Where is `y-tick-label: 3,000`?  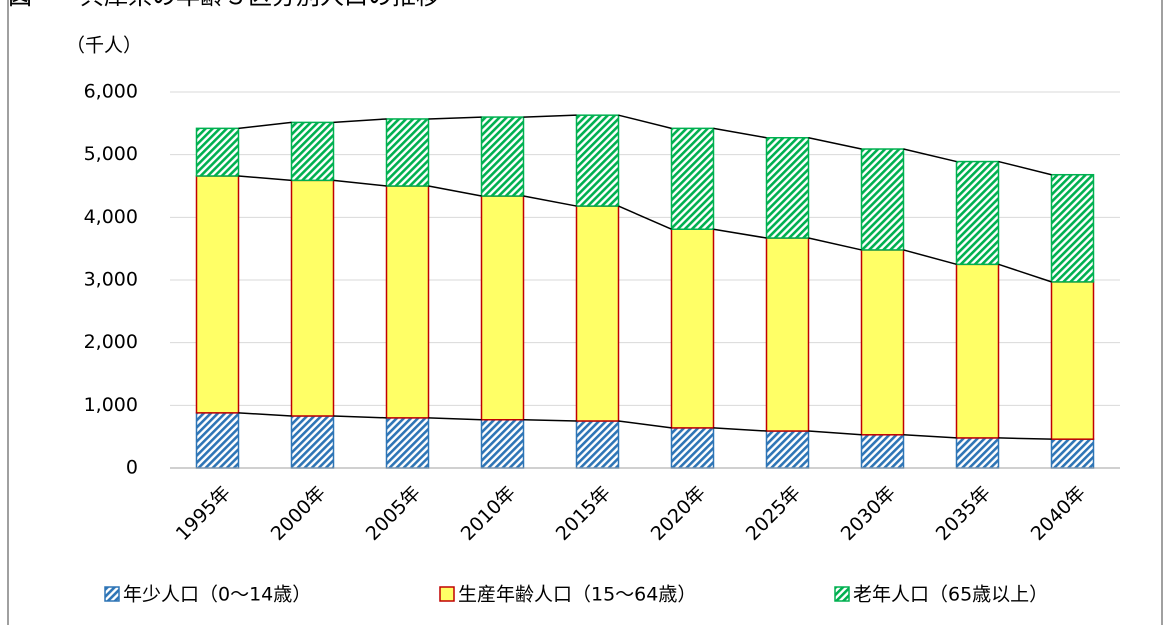
y-tick-label: 3,000 is located at coordinates (111, 280).